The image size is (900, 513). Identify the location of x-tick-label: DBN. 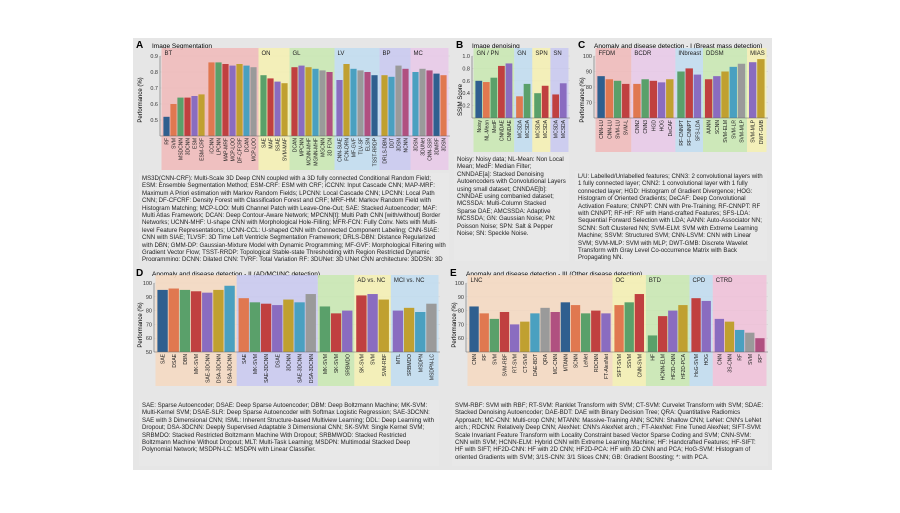
(186, 359).